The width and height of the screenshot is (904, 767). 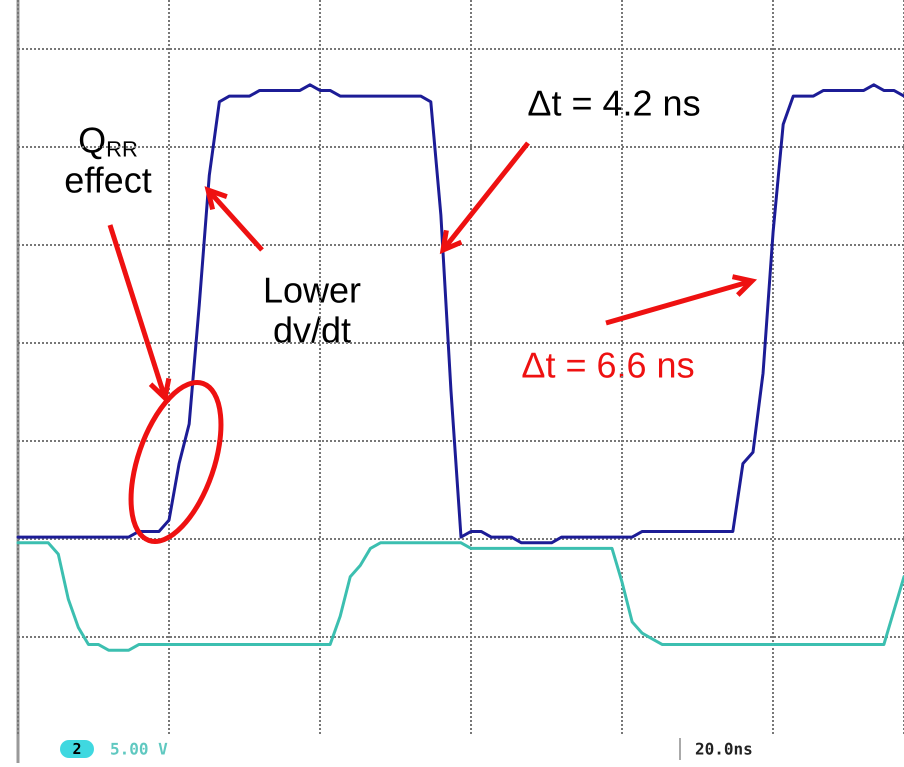 What do you see at coordinates (77, 749) in the screenshot?
I see `text: 2` at bounding box center [77, 749].